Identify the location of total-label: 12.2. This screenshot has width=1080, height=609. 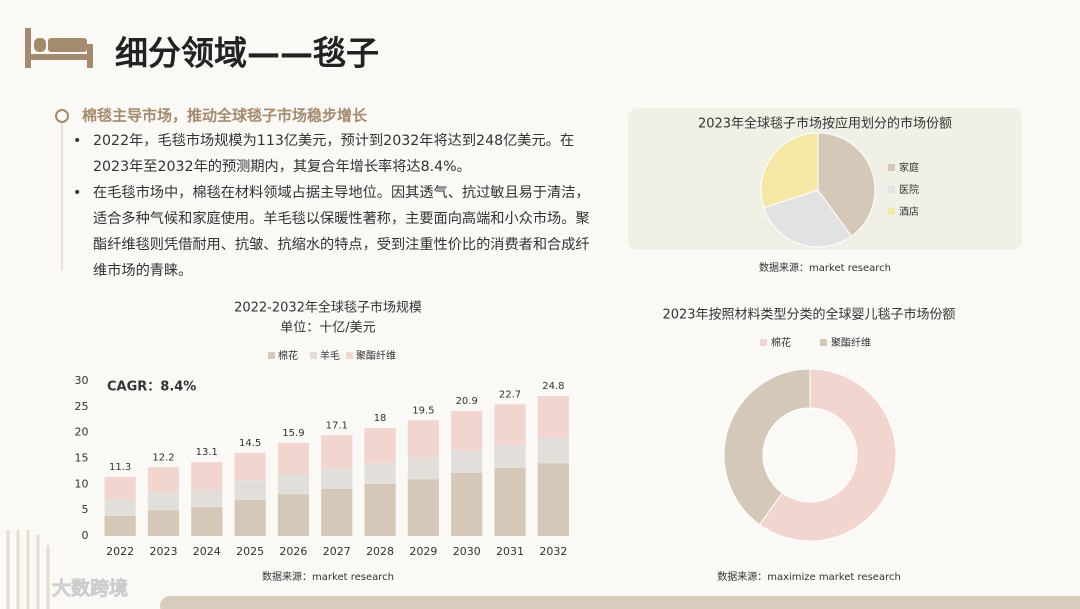
(163, 457).